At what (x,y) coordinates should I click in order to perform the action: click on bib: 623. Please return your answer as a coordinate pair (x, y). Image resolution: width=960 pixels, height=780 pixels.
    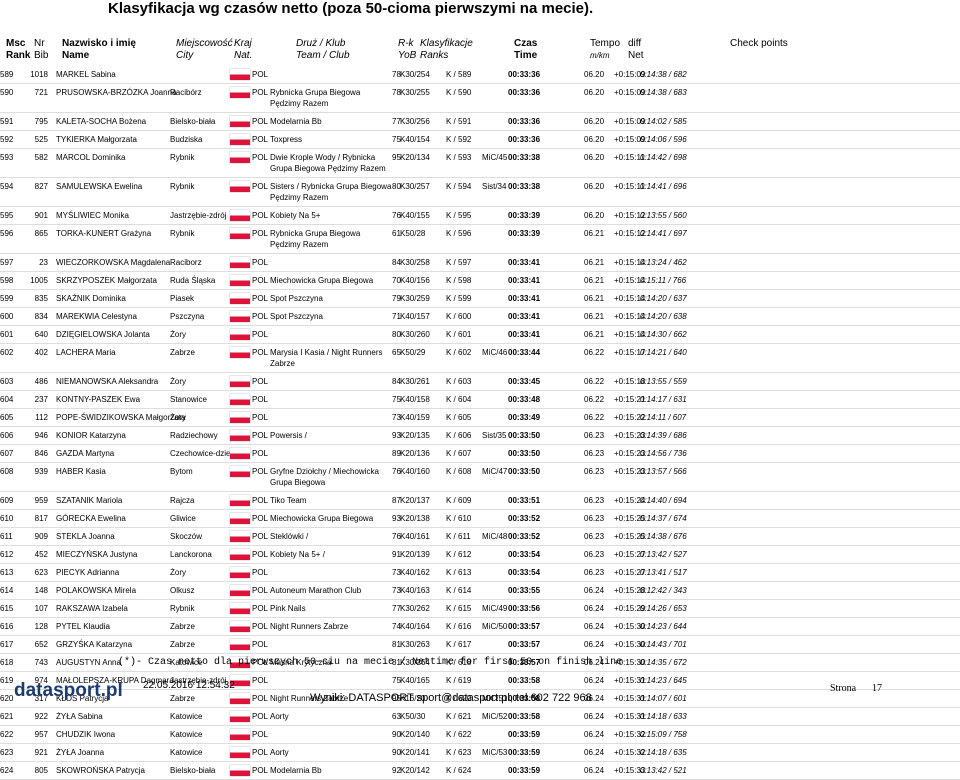
    Looking at the image, I should click on (41, 572).